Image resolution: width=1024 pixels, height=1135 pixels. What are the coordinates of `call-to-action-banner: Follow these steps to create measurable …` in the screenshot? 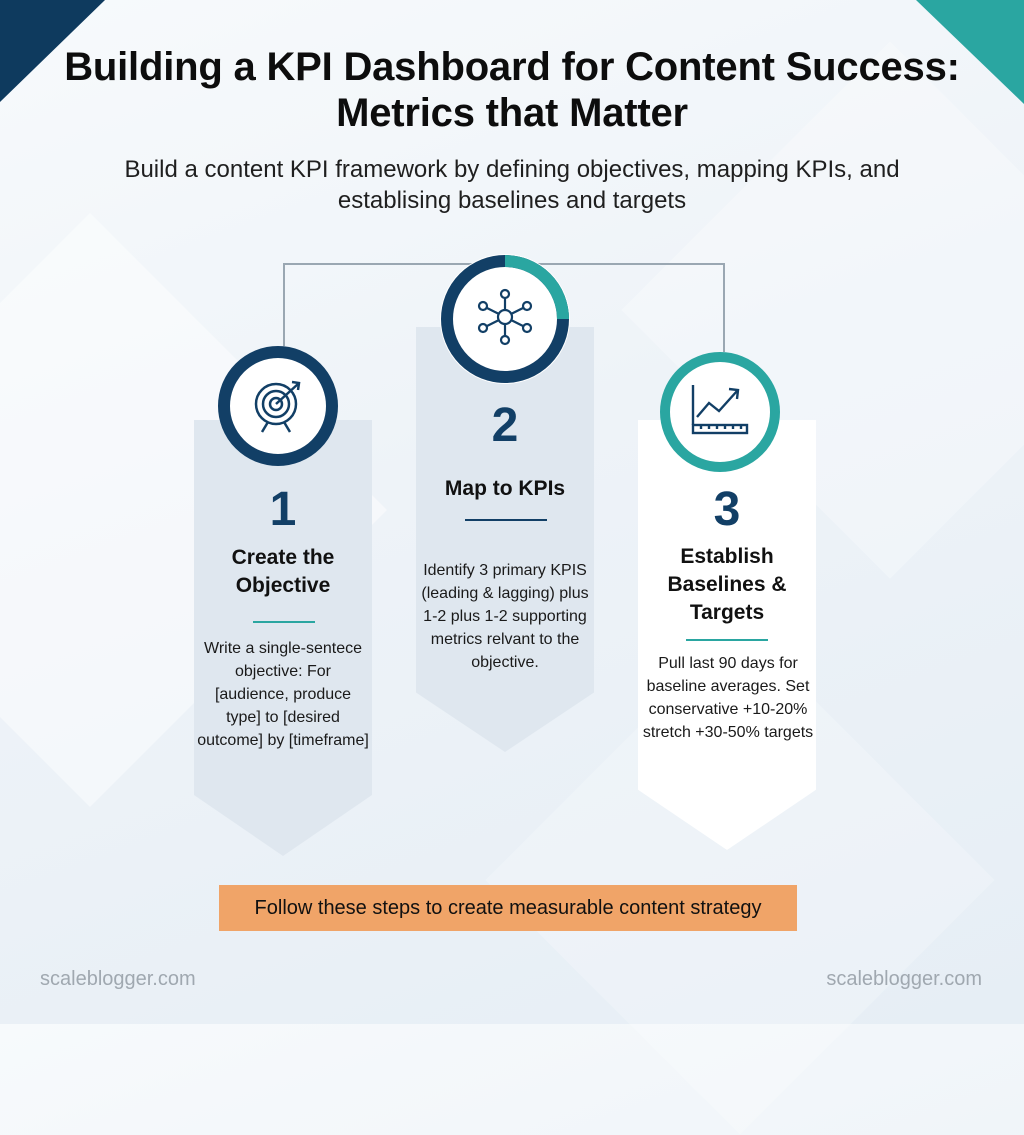 It's located at (508, 908).